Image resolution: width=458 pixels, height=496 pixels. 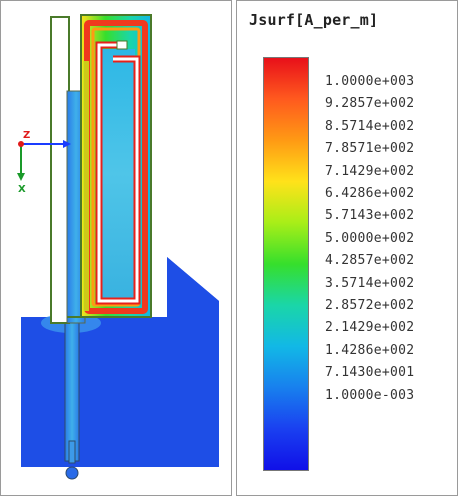 I want to click on legend-tick-label: 5.7143e+002, so click(x=370, y=216).